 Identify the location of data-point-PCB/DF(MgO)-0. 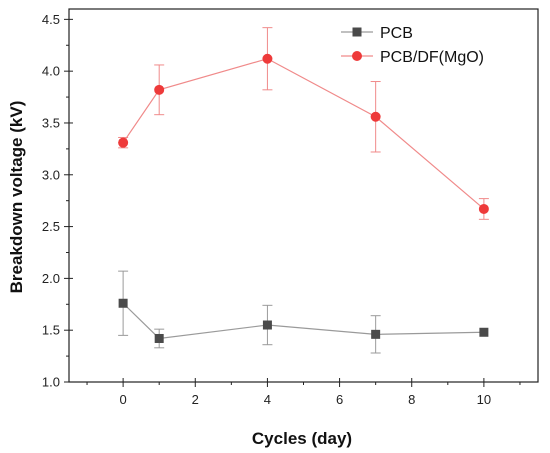
(123, 142).